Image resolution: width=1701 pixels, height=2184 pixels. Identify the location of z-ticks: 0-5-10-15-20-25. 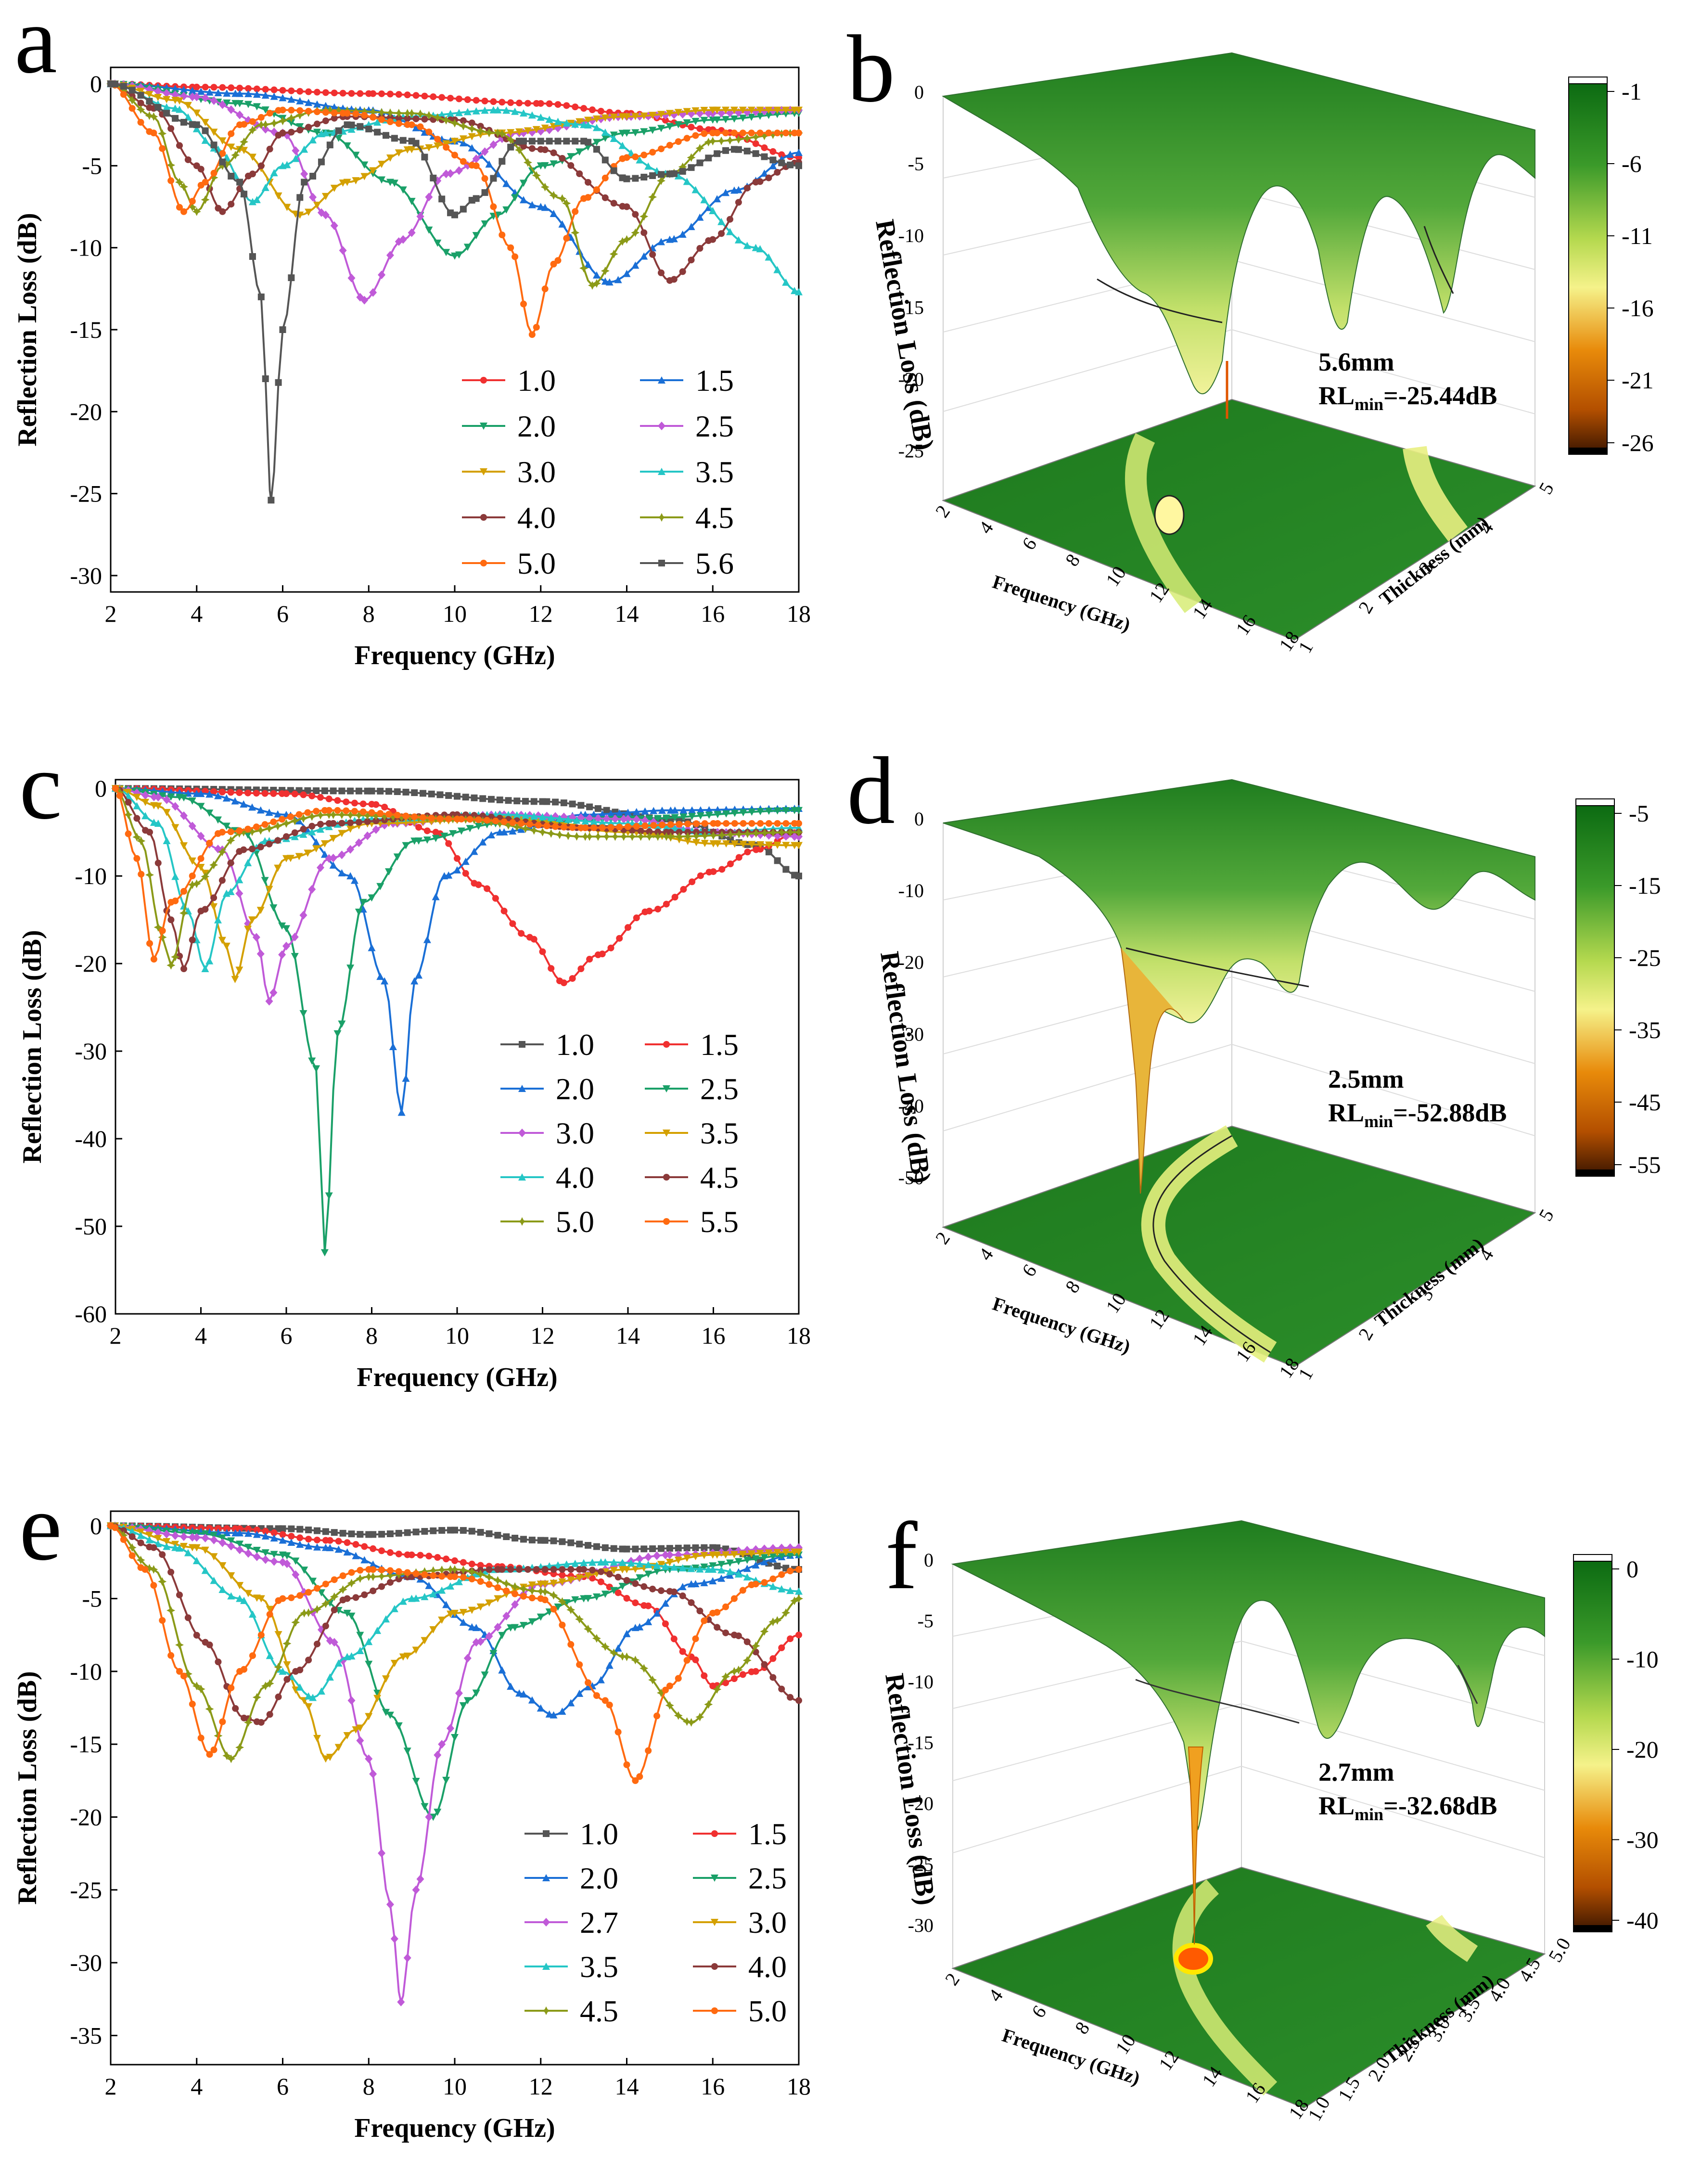
(911, 271).